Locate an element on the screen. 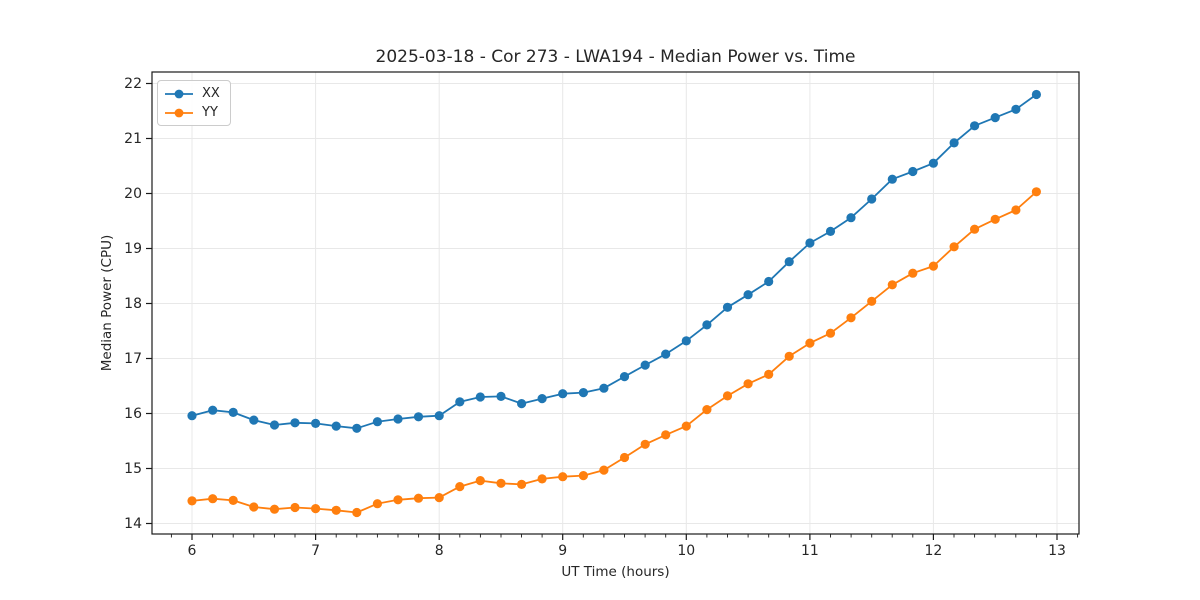 The height and width of the screenshot is (600, 1200). legend-item-yy: YY is located at coordinates (192, 112).